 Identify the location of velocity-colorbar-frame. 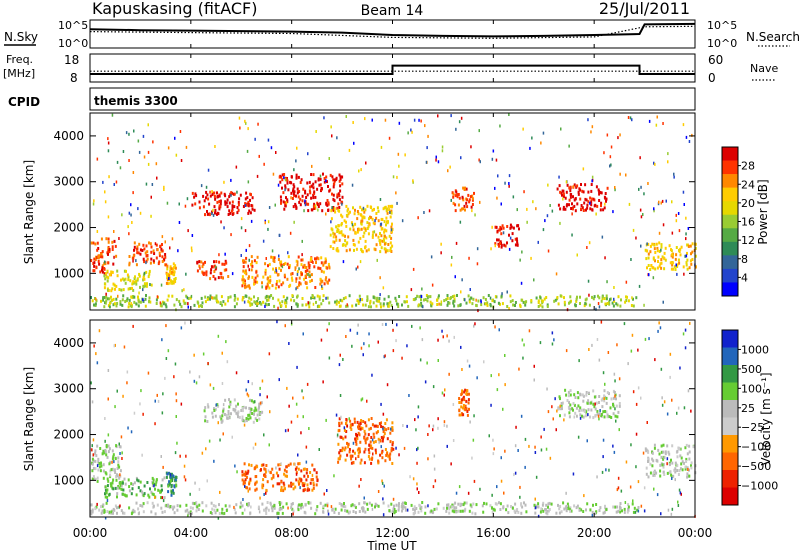
(730, 417).